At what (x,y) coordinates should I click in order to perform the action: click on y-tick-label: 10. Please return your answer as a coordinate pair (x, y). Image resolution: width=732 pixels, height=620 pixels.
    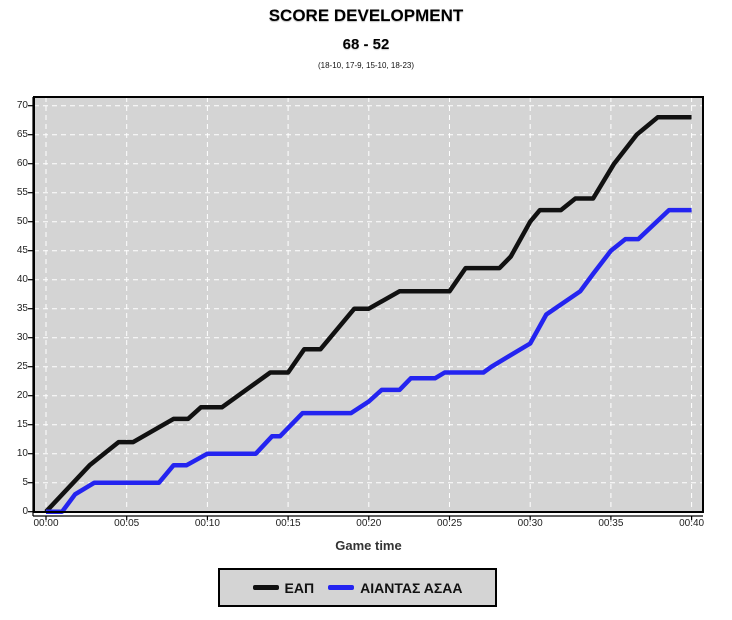
    Looking at the image, I should click on (22, 453).